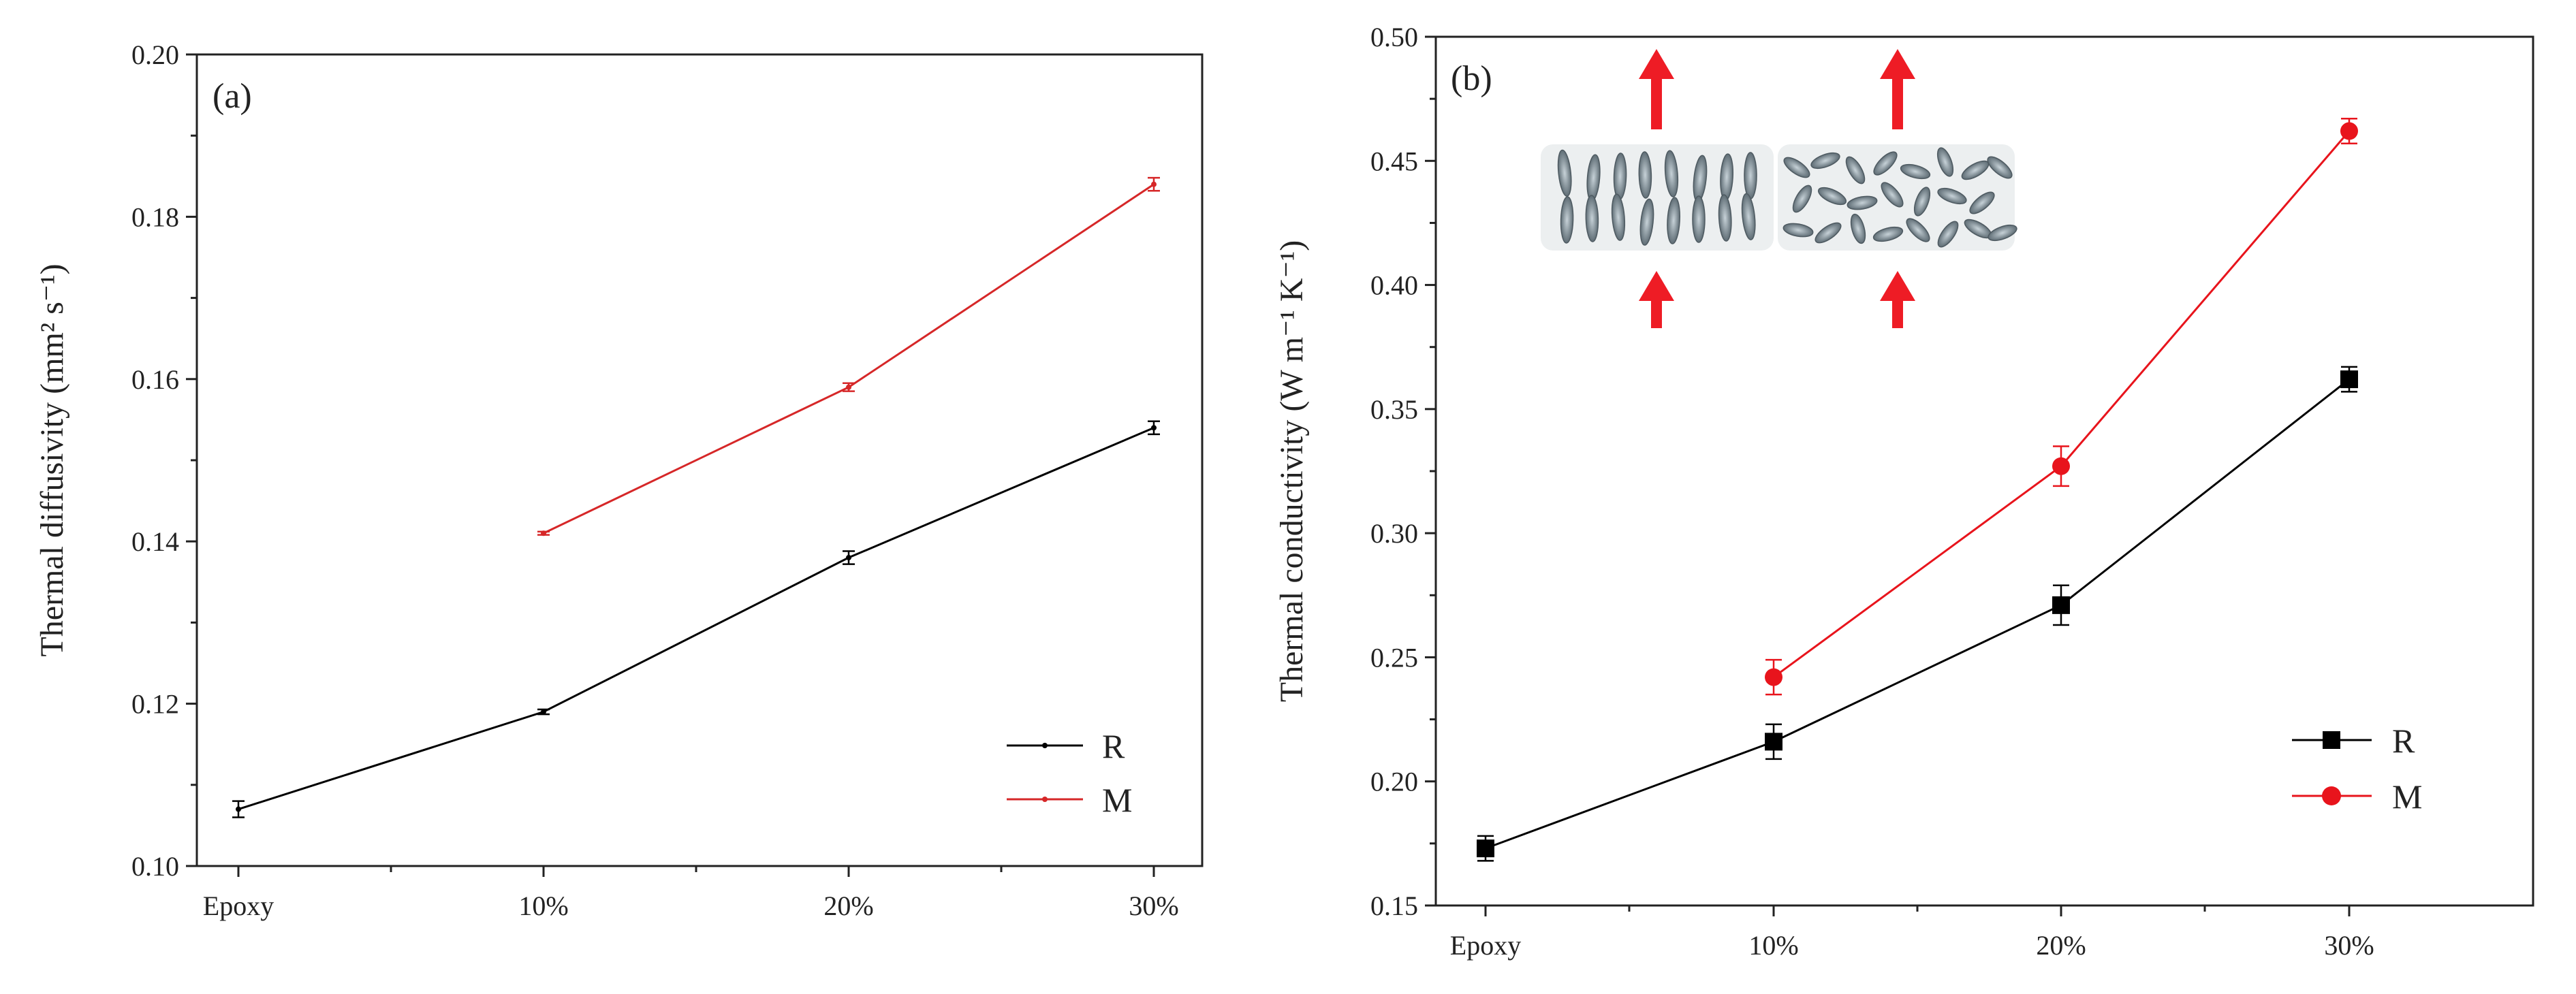 Image resolution: width=2576 pixels, height=994 pixels. Describe the element at coordinates (164, 461) in the screenshot. I see `panel-a-y-ticks: 0.10 0.12 0.14 0.16 0.18 0.20` at that location.